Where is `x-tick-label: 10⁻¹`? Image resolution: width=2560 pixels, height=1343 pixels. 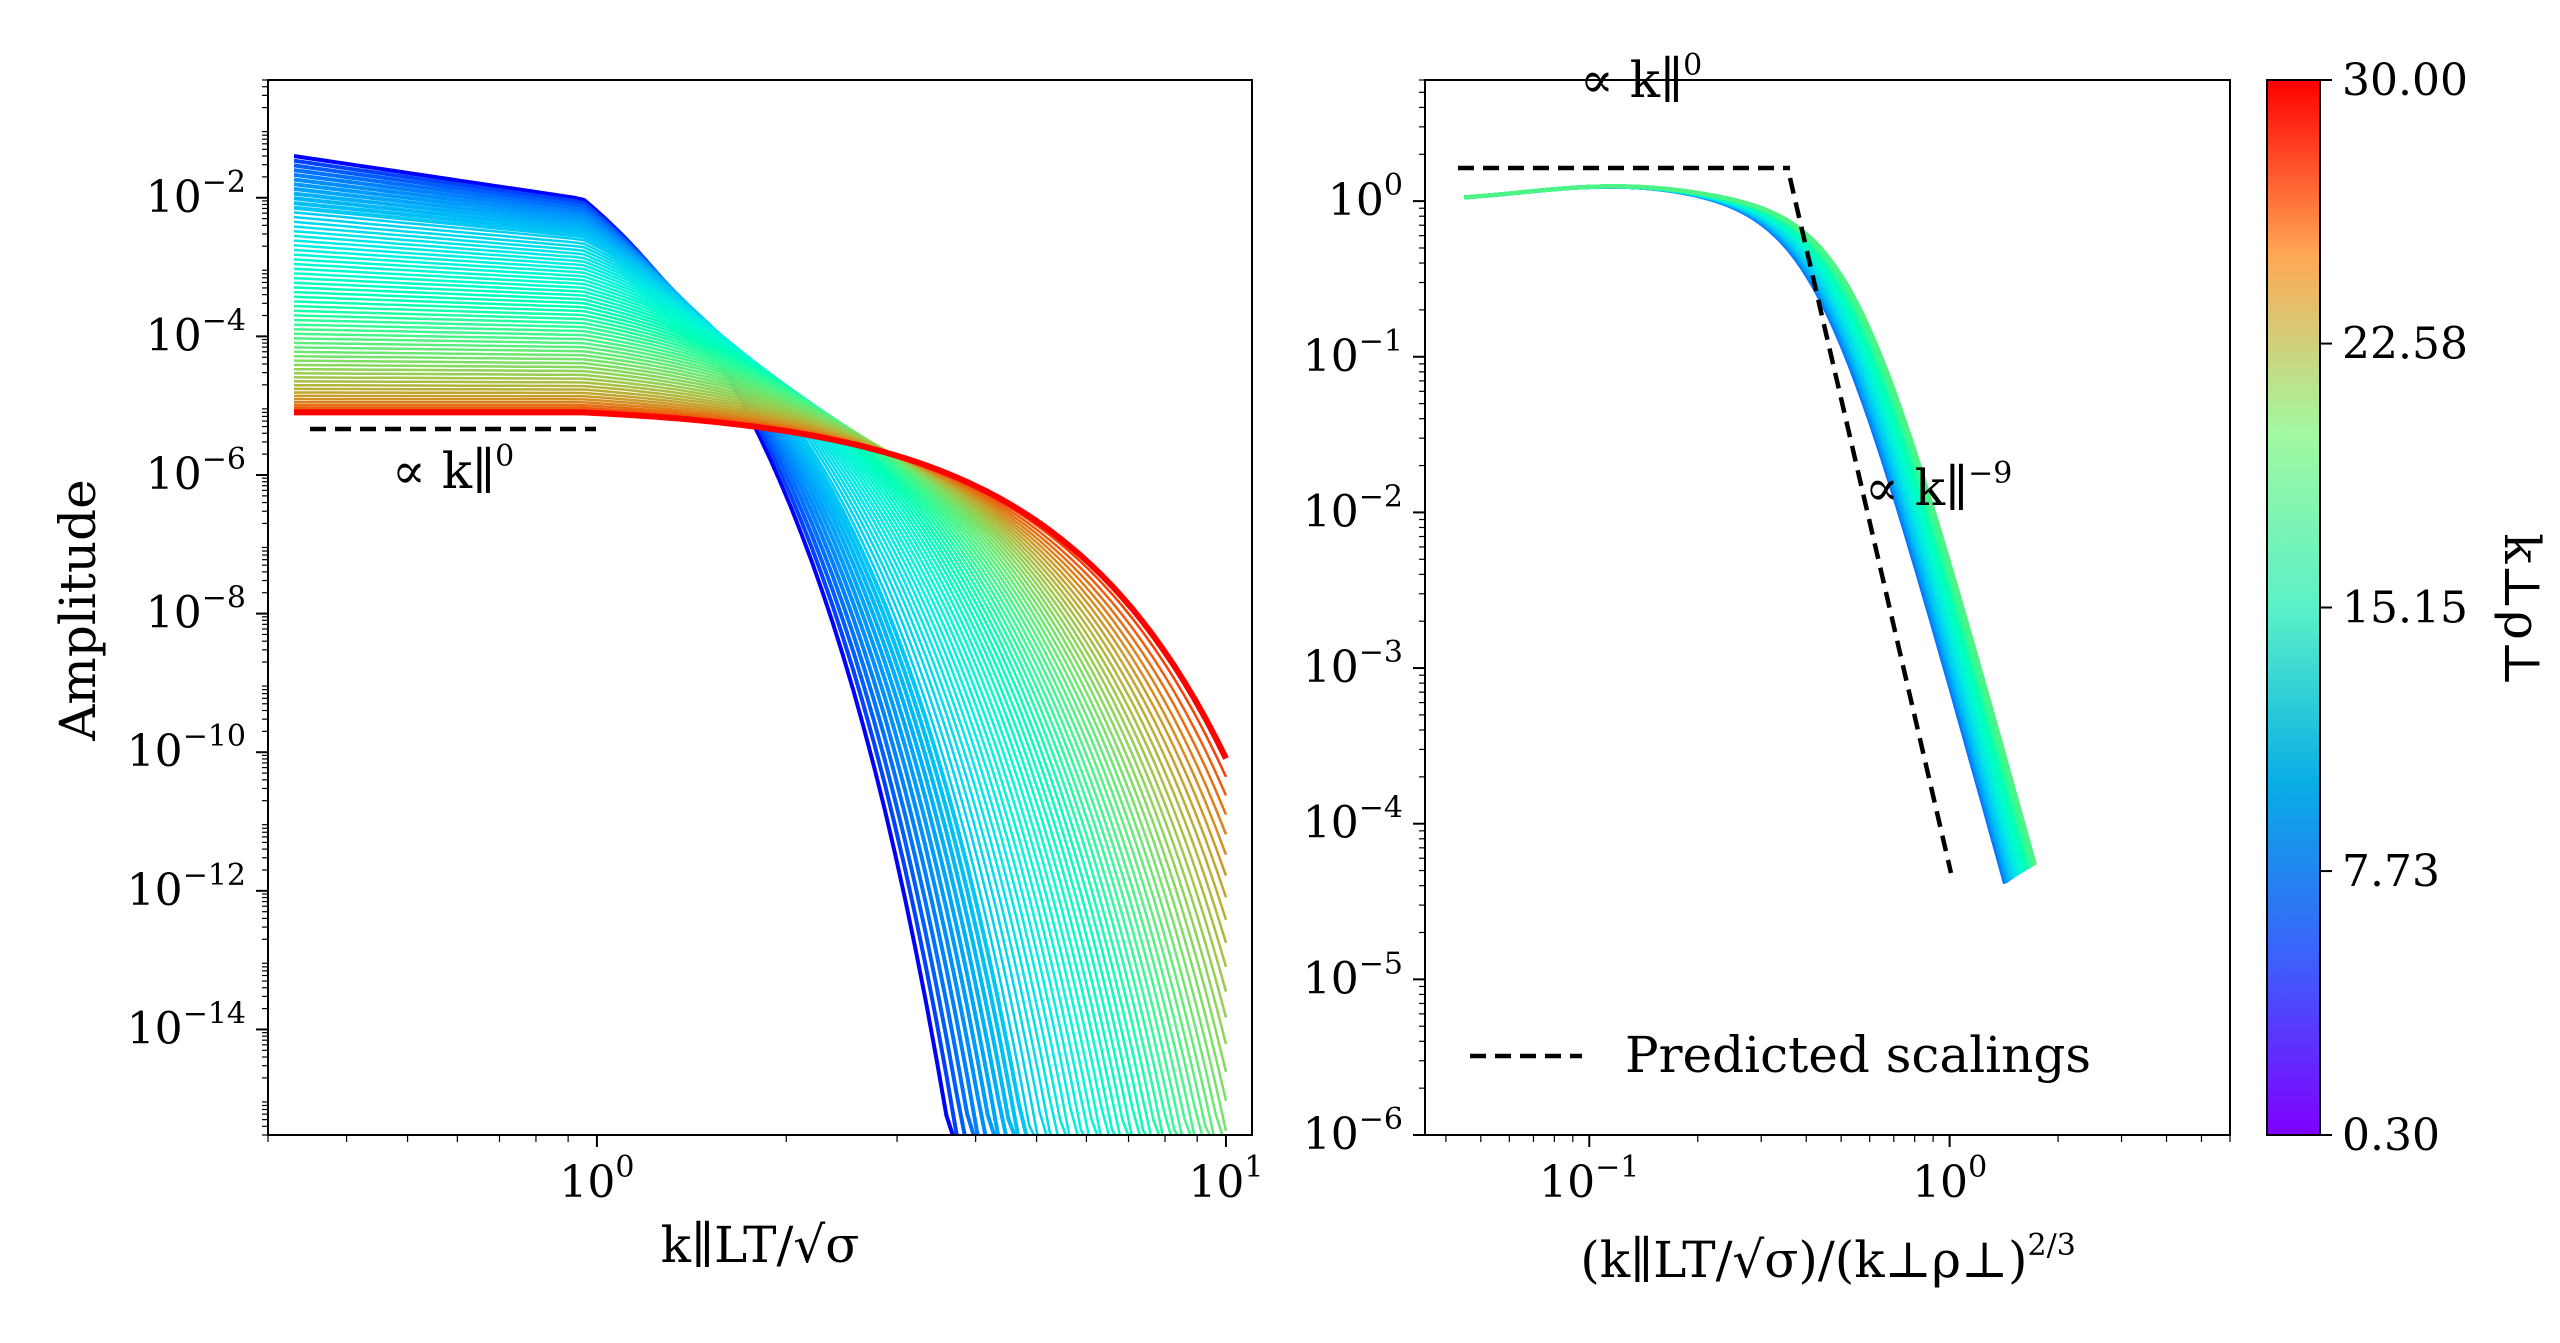
x-tick-label: 10⁻¹ is located at coordinates (1589, 1179).